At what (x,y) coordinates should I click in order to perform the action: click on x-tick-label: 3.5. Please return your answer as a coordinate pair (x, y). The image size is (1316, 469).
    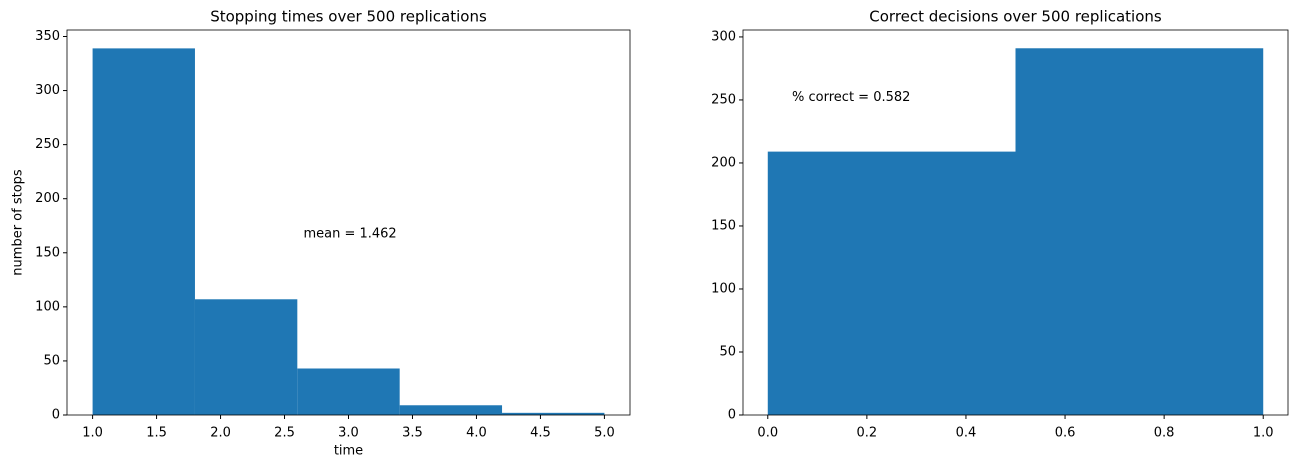
    Looking at the image, I should click on (412, 433).